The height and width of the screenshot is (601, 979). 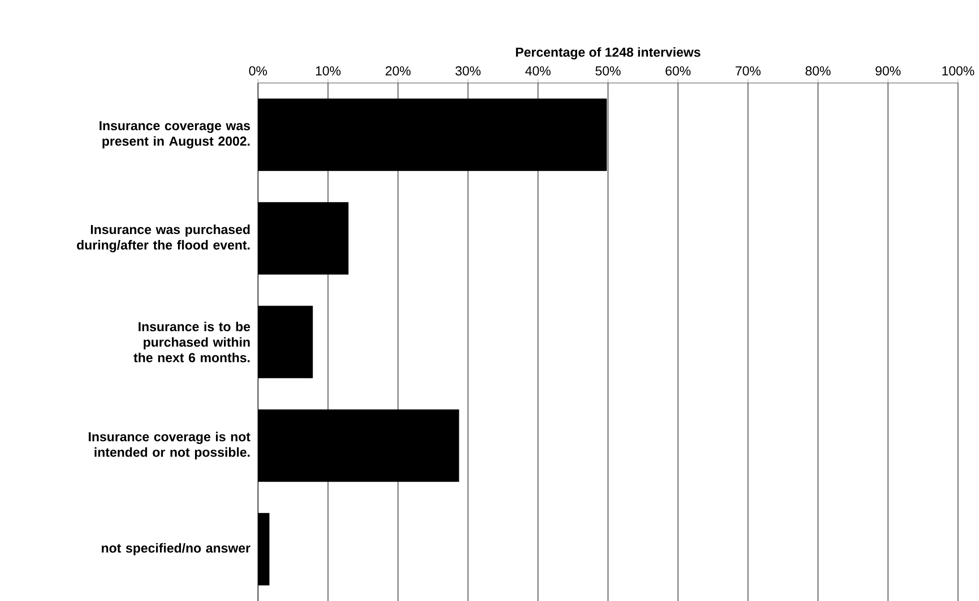 What do you see at coordinates (958, 71) in the screenshot?
I see `x-tick-label: 100%` at bounding box center [958, 71].